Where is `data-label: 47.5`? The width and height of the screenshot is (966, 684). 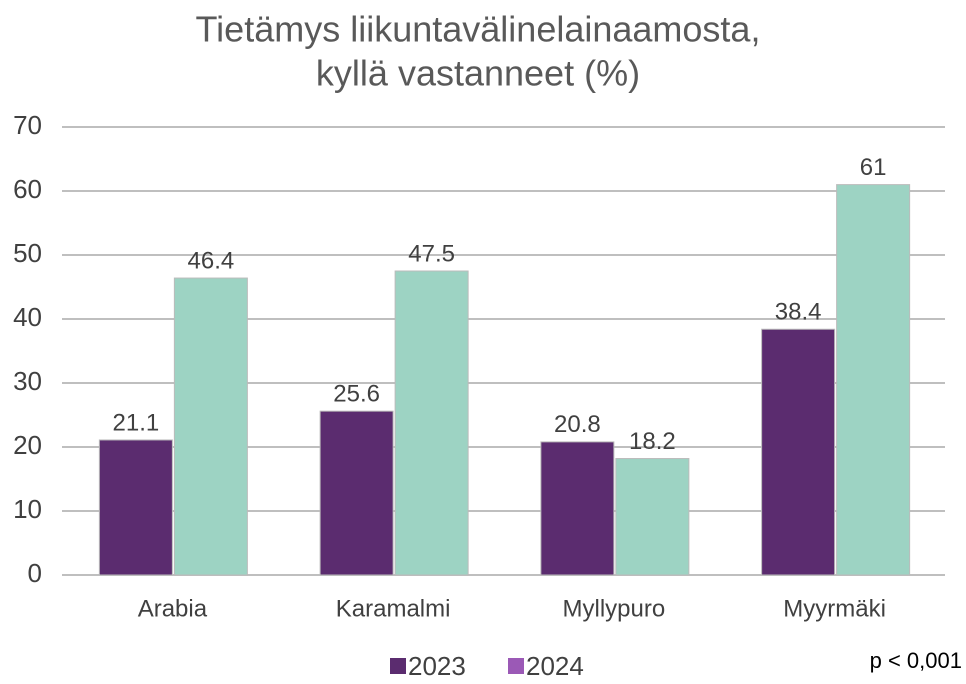 data-label: 47.5 is located at coordinates (431, 253).